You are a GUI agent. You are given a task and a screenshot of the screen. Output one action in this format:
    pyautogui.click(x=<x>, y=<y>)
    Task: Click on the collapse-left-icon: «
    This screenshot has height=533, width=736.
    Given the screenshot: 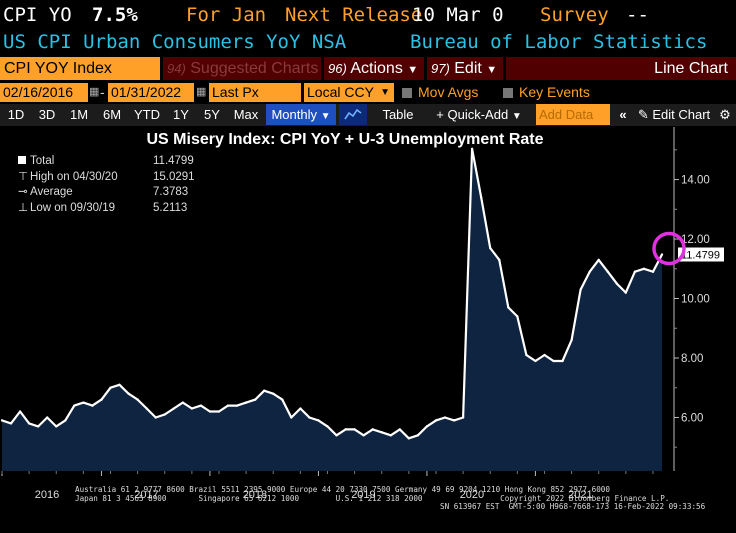 What is the action you would take?
    pyautogui.click(x=623, y=114)
    